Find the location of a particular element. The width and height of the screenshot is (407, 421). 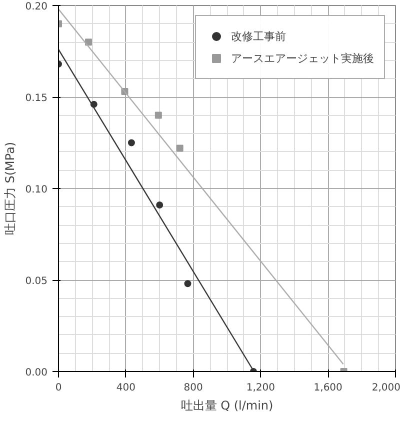

y-tick-label: 0.10 is located at coordinates (36, 190).